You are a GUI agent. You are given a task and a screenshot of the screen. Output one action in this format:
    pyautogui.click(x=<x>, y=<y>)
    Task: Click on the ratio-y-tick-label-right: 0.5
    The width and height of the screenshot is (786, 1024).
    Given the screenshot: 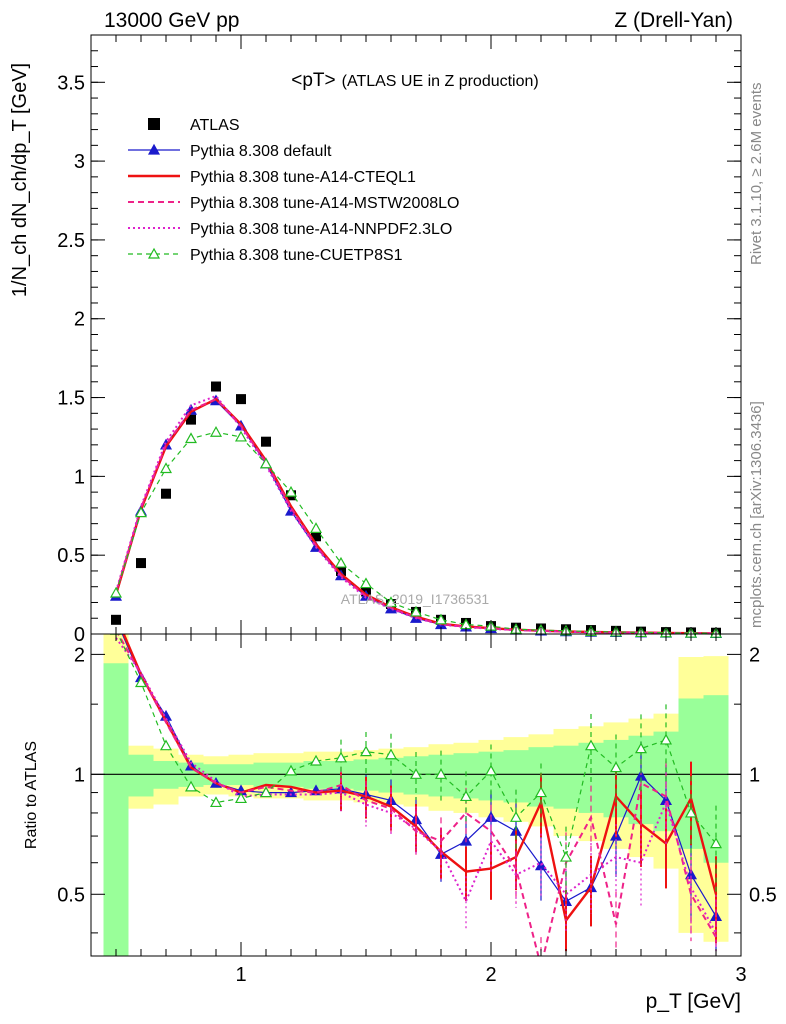 What is the action you would take?
    pyautogui.click(x=763, y=895)
    